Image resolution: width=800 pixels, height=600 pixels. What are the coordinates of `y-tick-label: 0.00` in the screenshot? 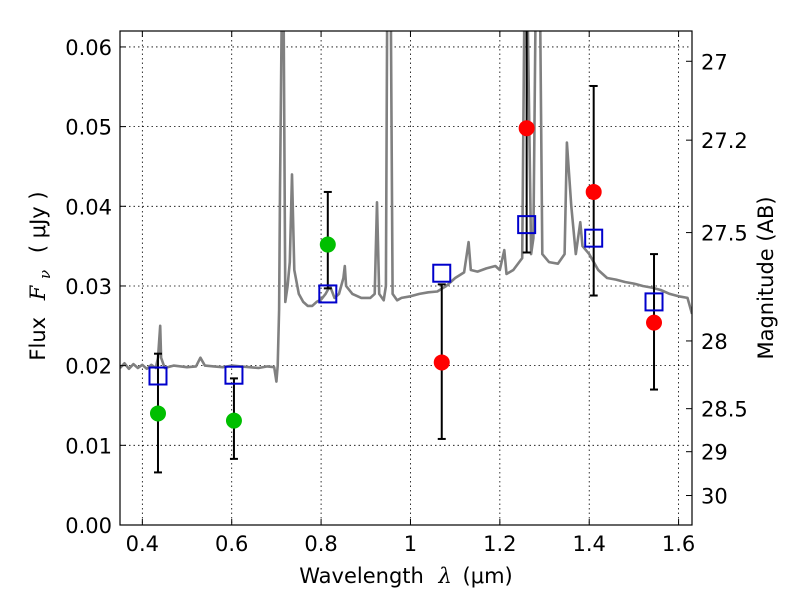 It's located at (88, 526).